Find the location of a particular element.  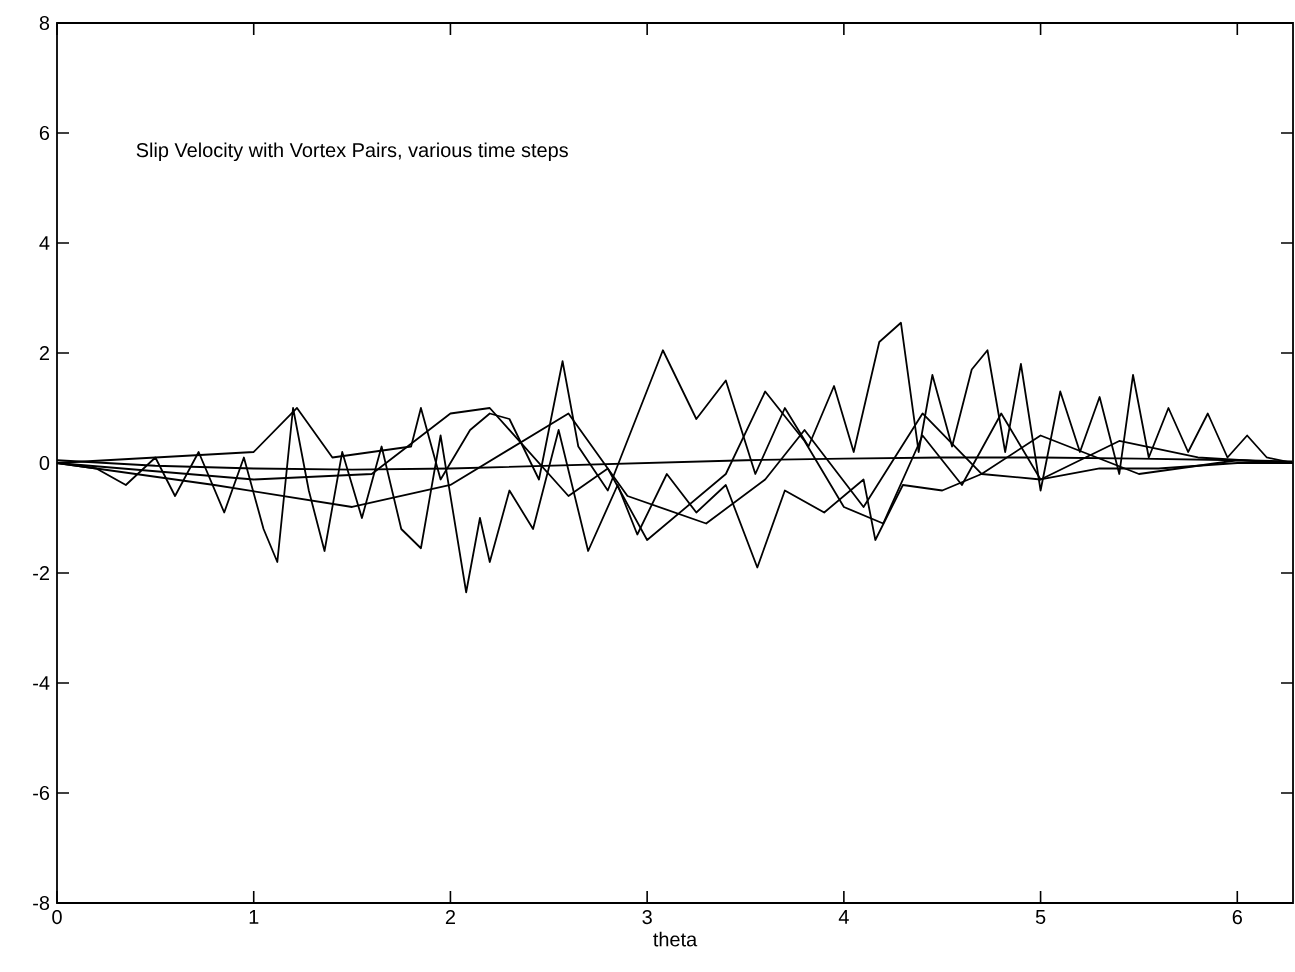

y-tick-label: -4 is located at coordinates (41, 683).